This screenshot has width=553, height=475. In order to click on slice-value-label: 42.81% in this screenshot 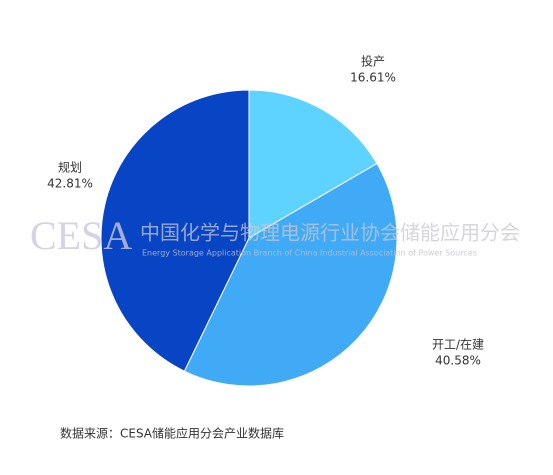, I will do `click(70, 184)`.